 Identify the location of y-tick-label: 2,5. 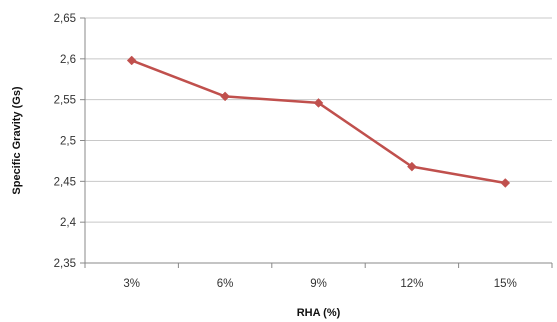
(68, 142).